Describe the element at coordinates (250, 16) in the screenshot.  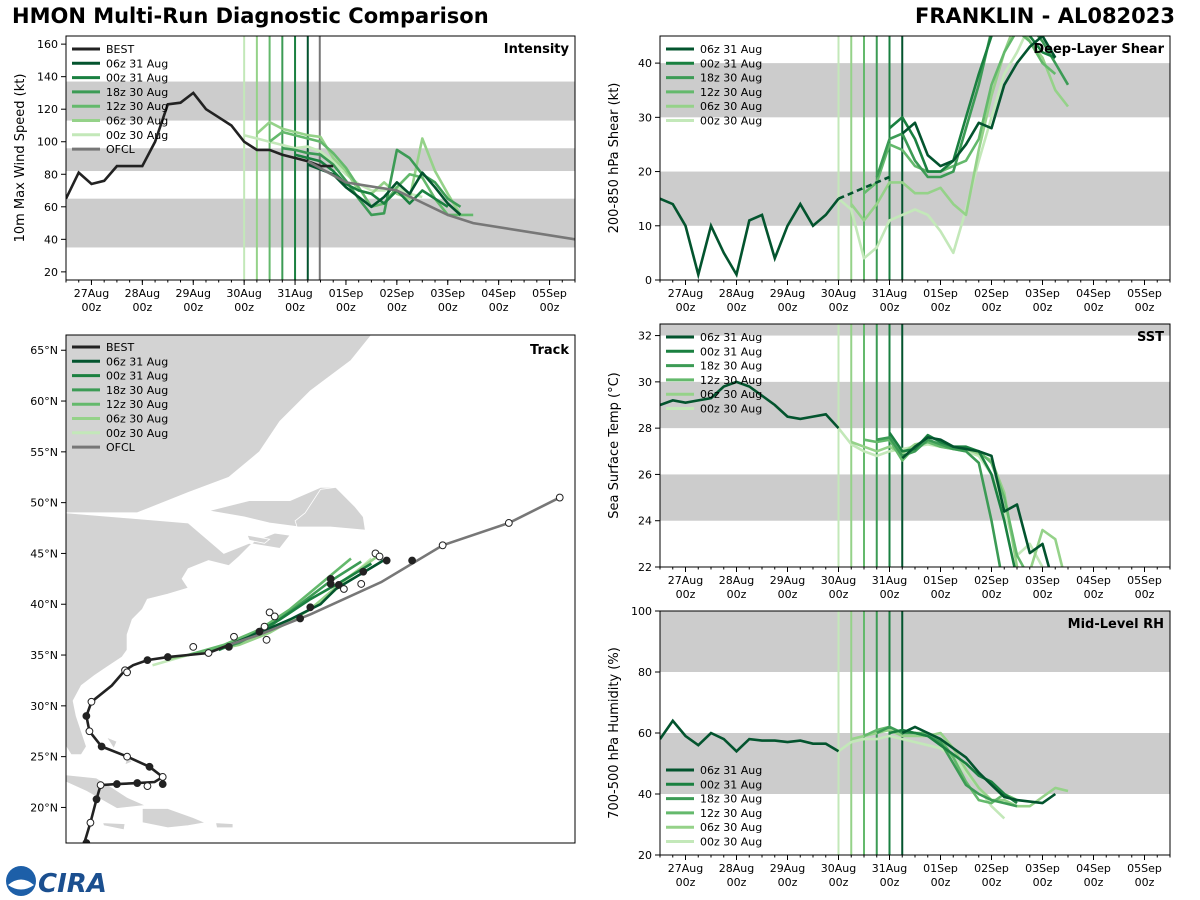
I see `figure-title: HMON Multi-Run Diagnostic Comparison` at that location.